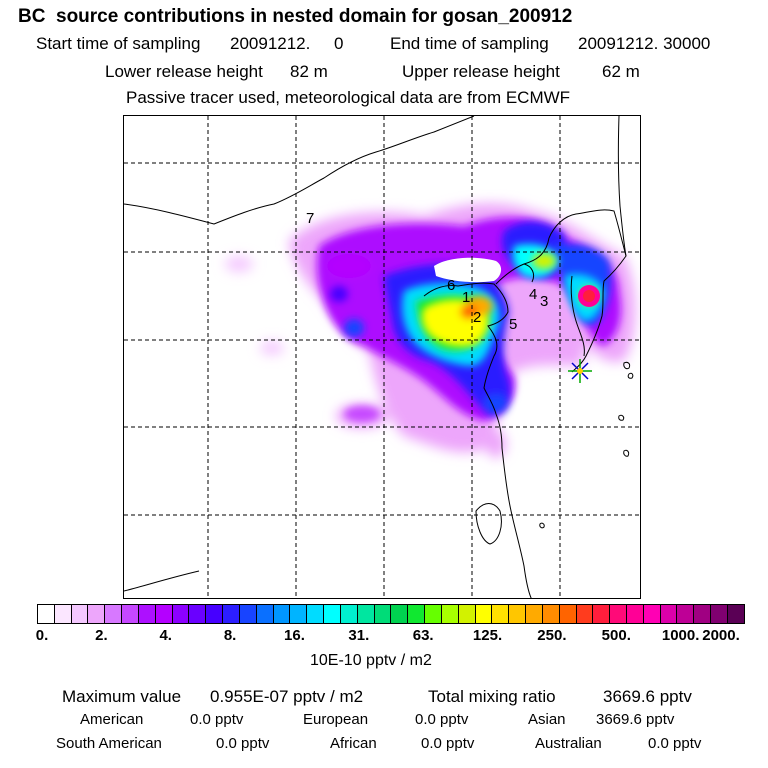  What do you see at coordinates (101, 635) in the screenshot?
I see `colorbar-tick-label: 2.` at bounding box center [101, 635].